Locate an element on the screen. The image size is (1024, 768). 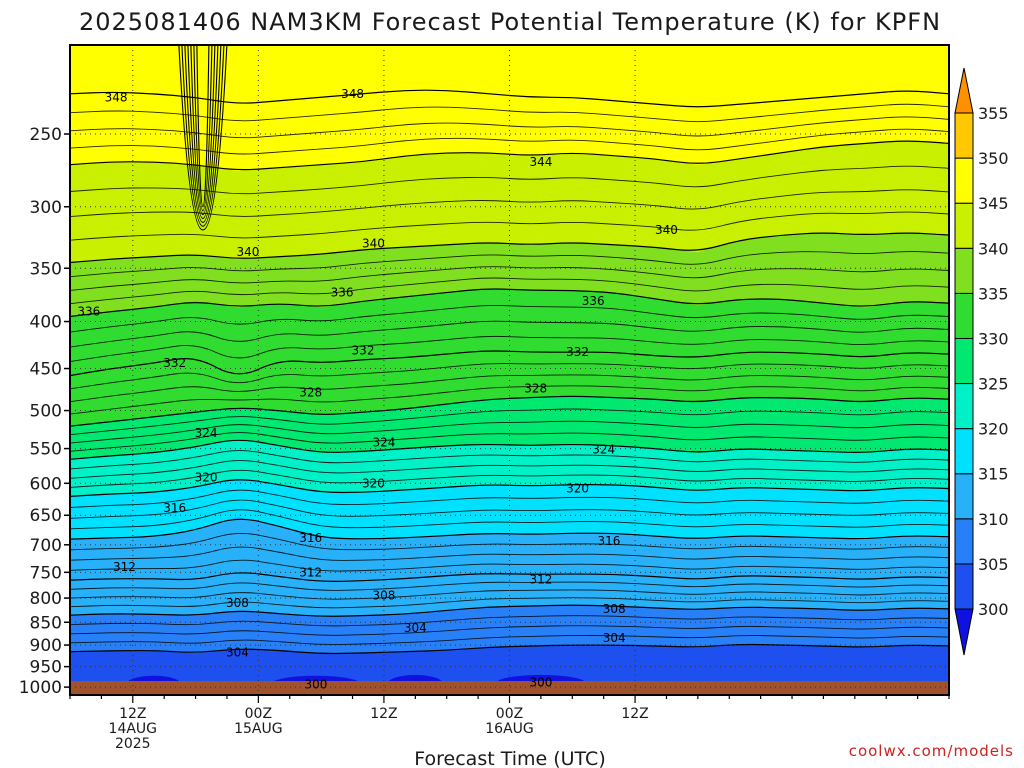
credit-link: coolwx.com/models is located at coordinates (931, 751).